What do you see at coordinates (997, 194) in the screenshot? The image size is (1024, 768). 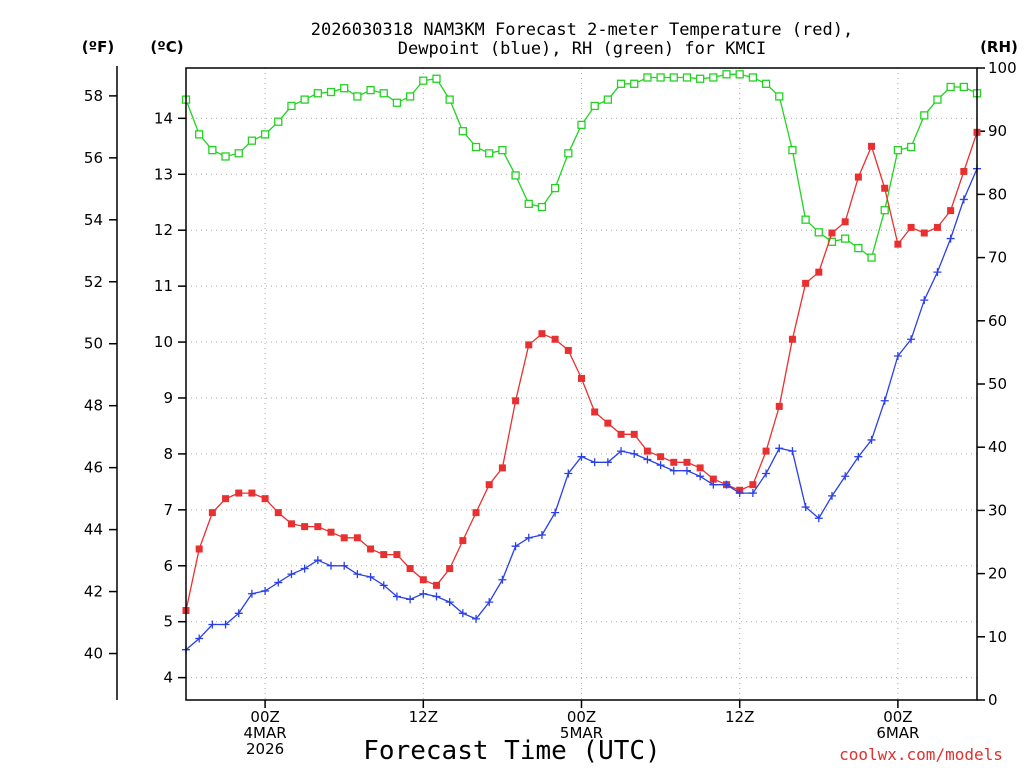 I see `rh-tick-label: 80` at bounding box center [997, 194].